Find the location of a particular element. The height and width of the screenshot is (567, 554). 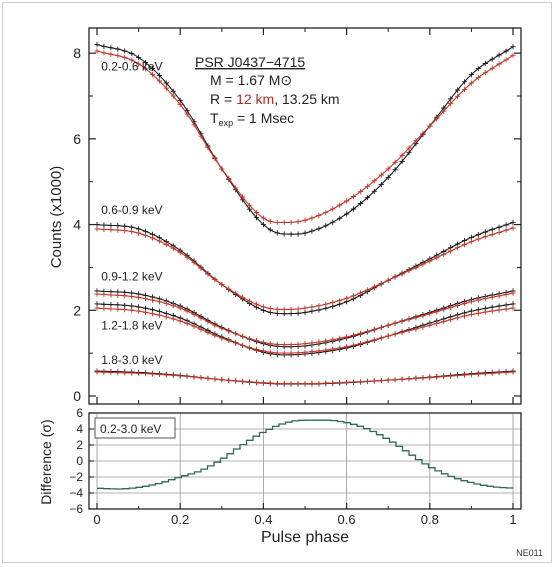

difference-series-group is located at coordinates (305, 454).